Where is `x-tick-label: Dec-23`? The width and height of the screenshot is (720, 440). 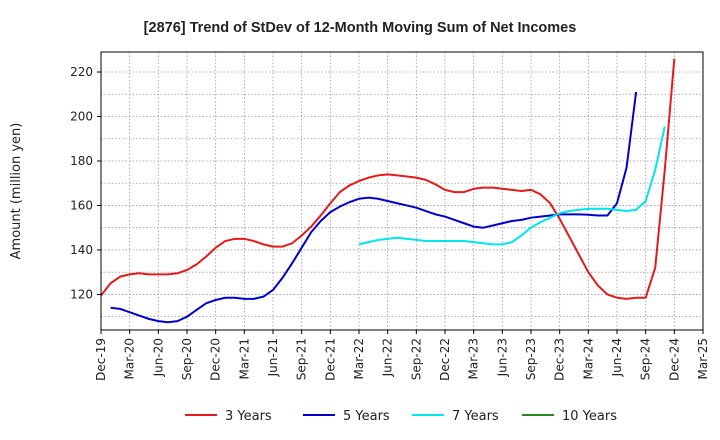 x-tick-label: Dec-23 is located at coordinates (560, 359).